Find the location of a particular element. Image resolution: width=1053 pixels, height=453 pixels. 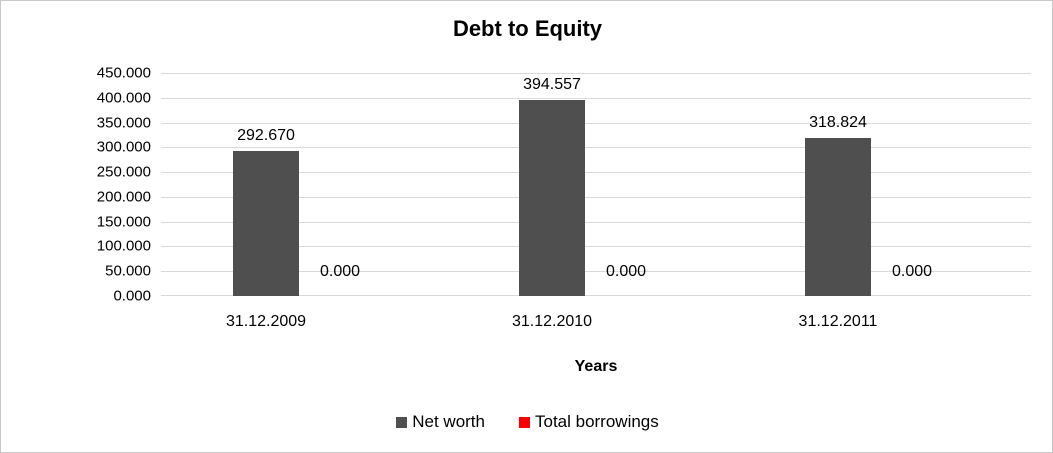

x-axis-tick-labels: 31.12.2009 31.12.2010 31.12.2011 is located at coordinates (596, 325).